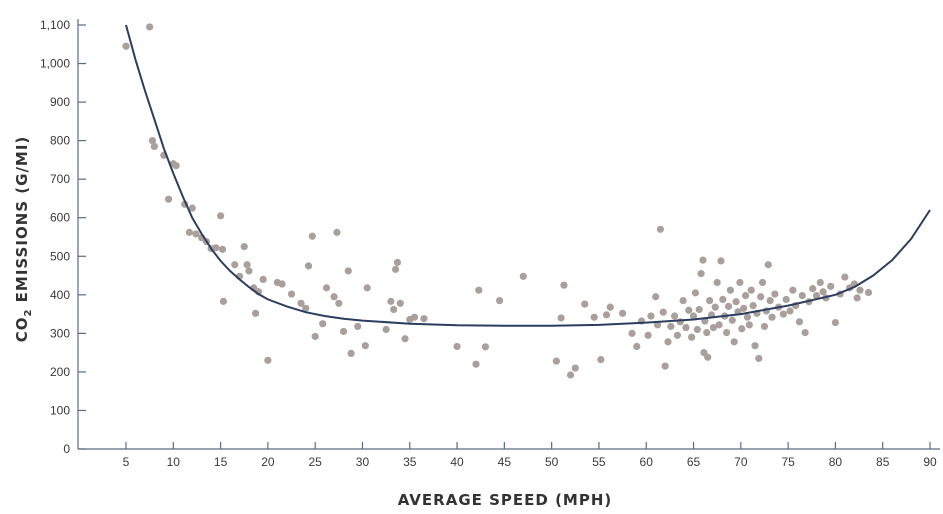 The image size is (943, 514). What do you see at coordinates (60, 218) in the screenshot?
I see `y-tick-label: 600` at bounding box center [60, 218].